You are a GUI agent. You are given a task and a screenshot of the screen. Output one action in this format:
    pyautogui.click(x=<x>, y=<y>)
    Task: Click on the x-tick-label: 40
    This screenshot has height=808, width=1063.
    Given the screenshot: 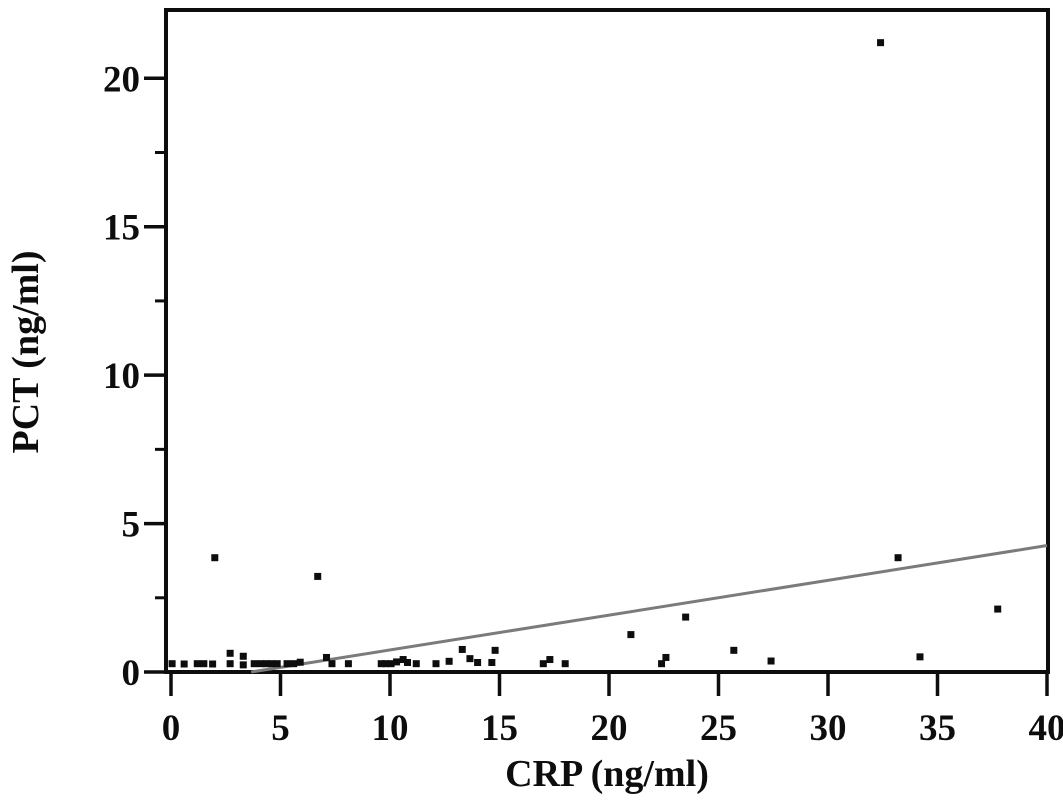 What is the action you would take?
    pyautogui.click(x=1046, y=728)
    